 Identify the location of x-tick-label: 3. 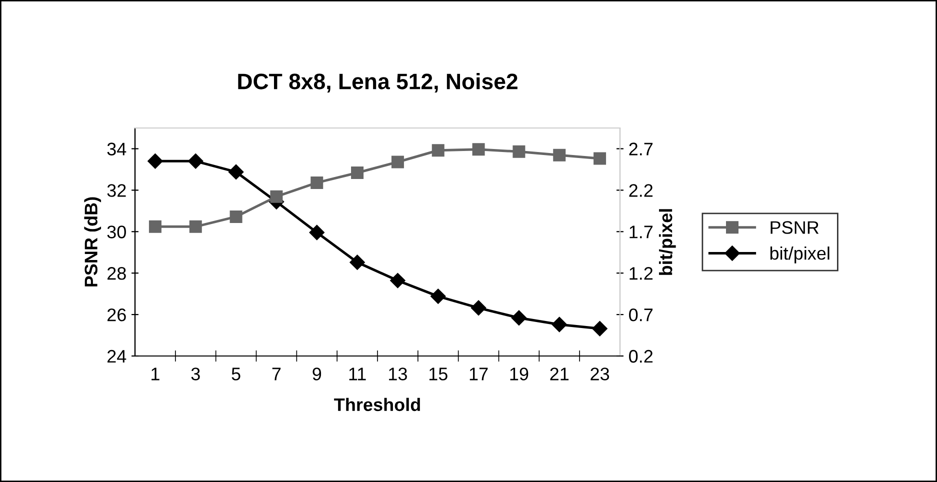
(195, 374).